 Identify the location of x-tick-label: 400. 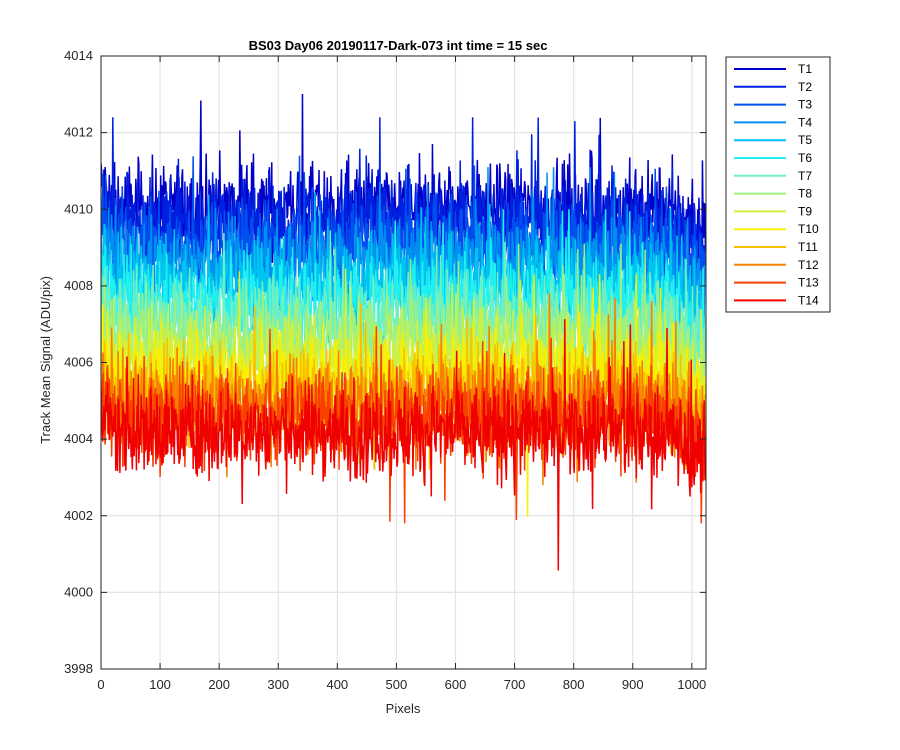
(337, 684).